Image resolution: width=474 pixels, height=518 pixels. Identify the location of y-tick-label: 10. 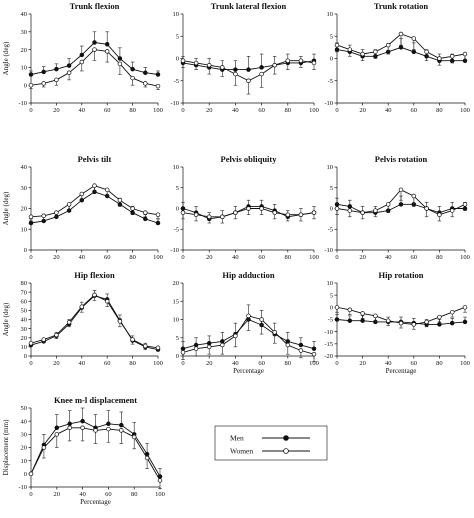
(24, 68).